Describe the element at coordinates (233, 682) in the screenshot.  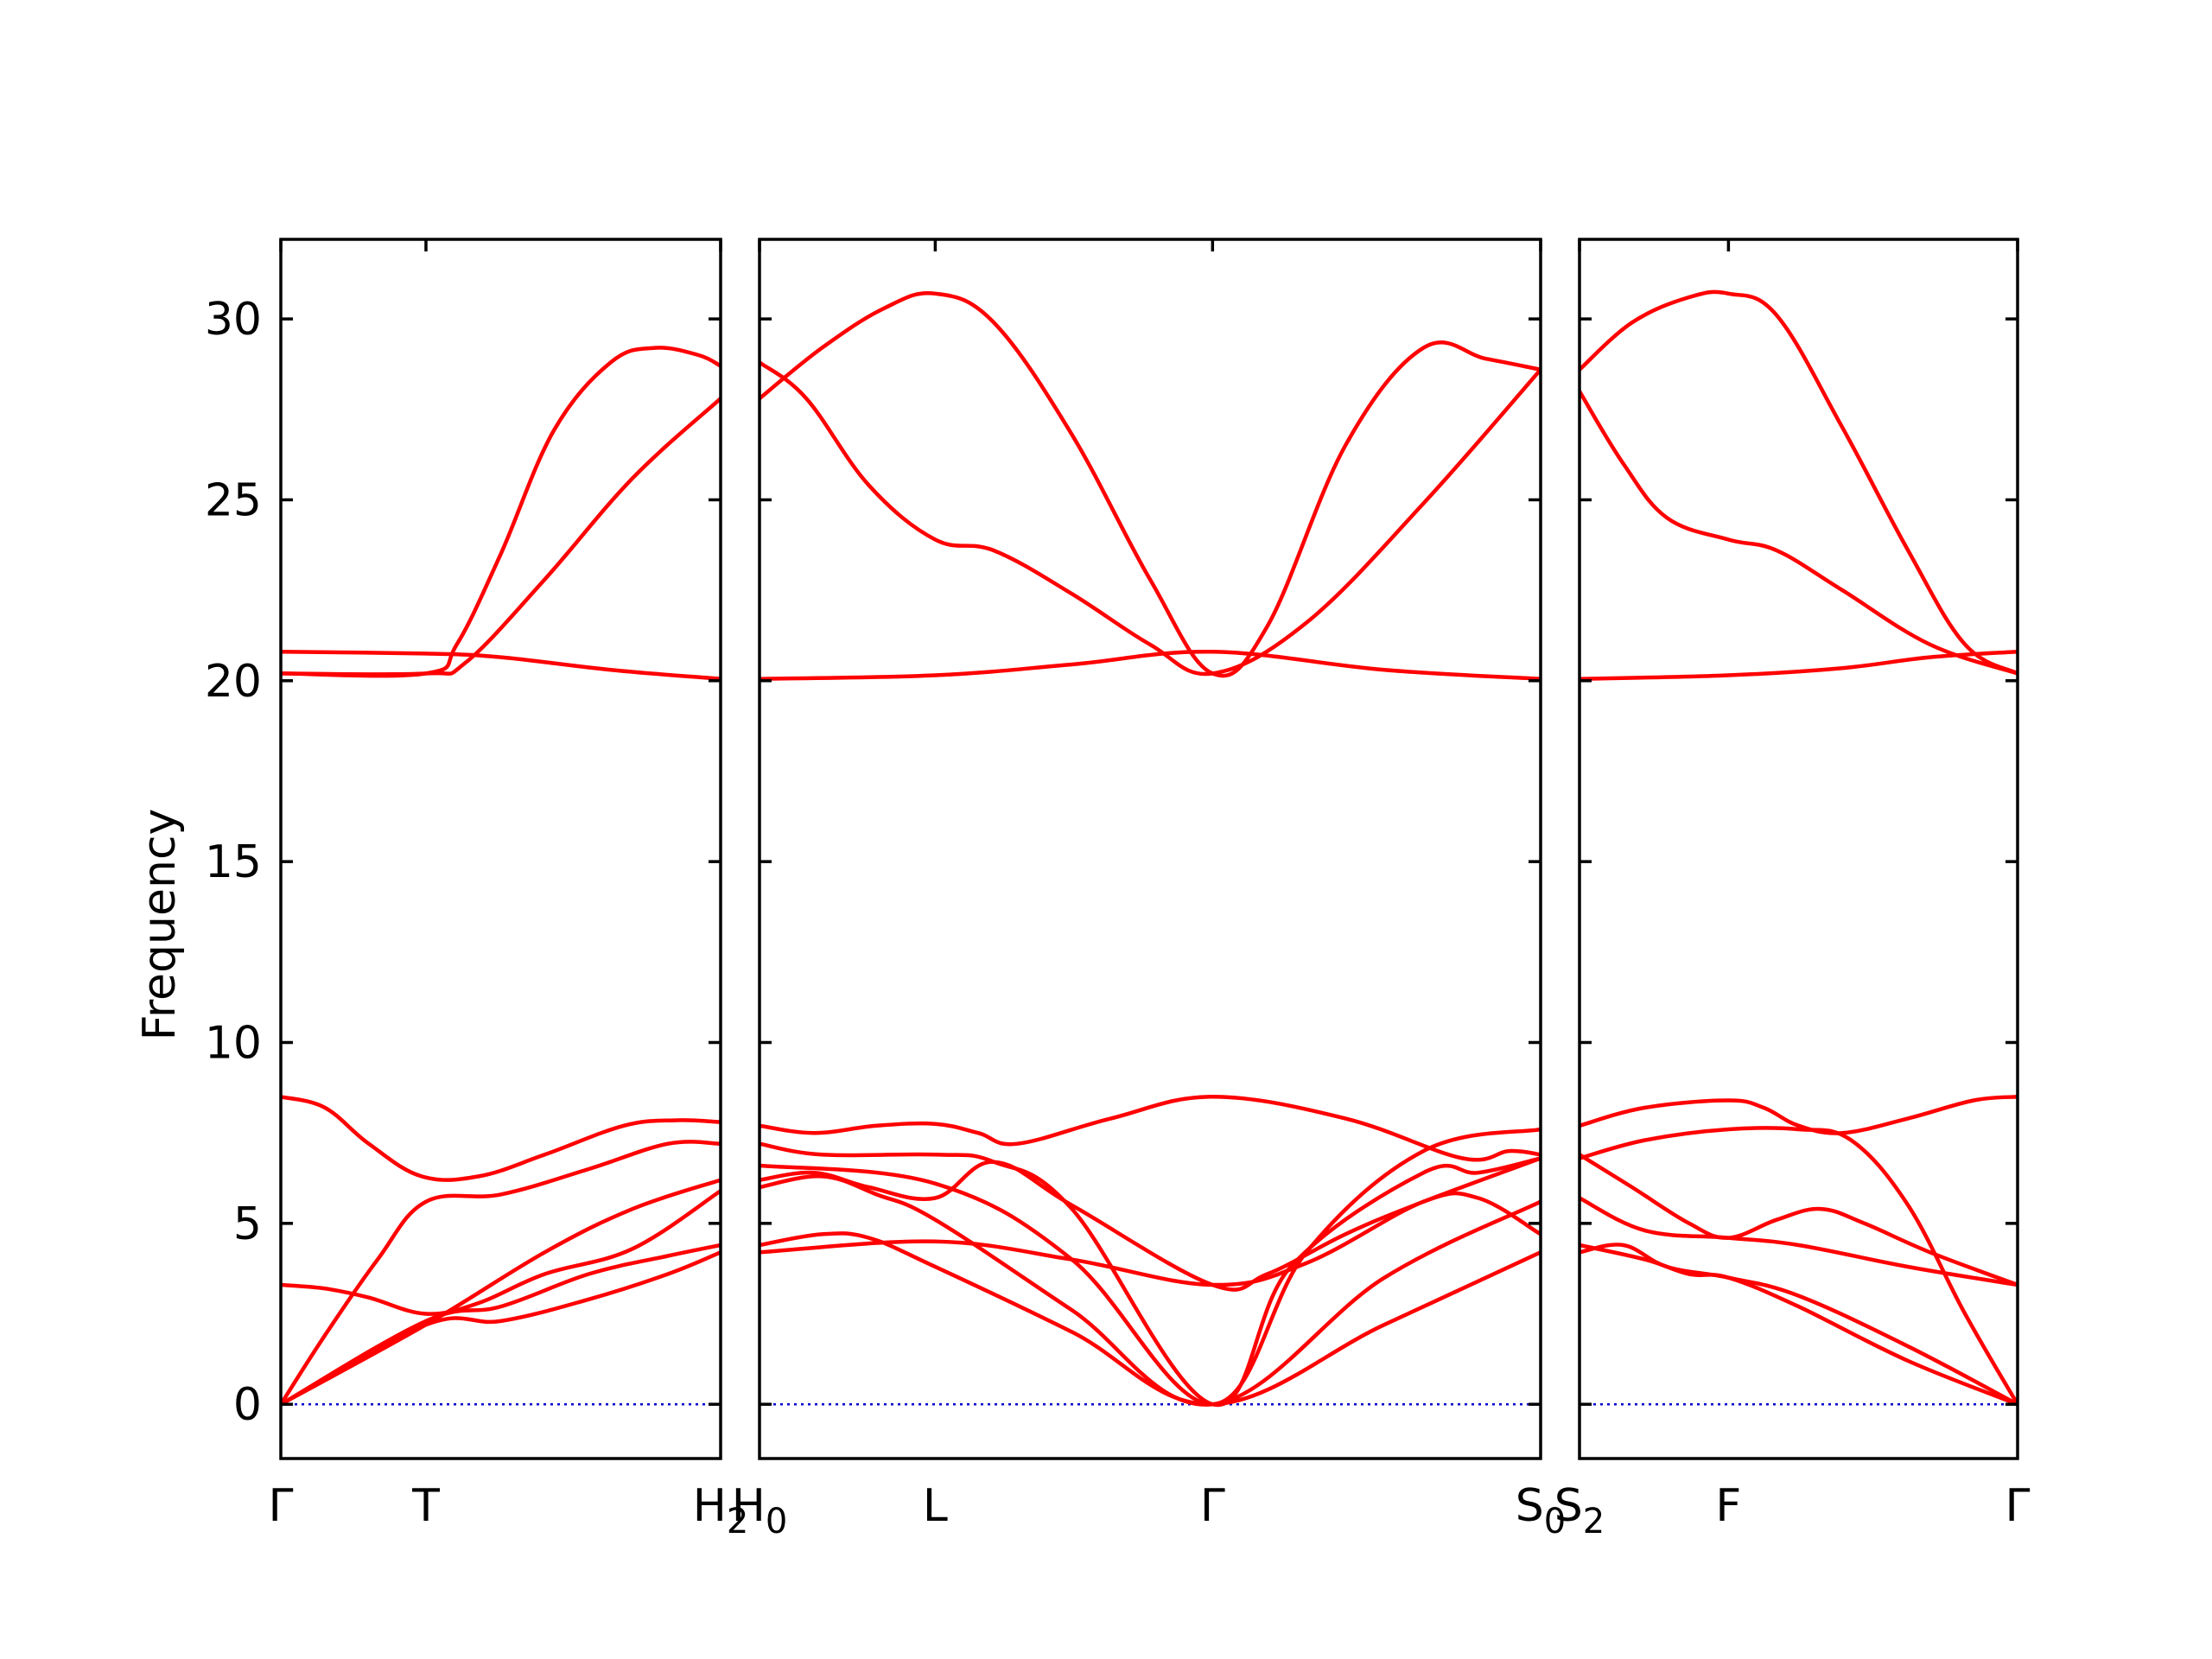
I see `y-tick-label: 20` at that location.